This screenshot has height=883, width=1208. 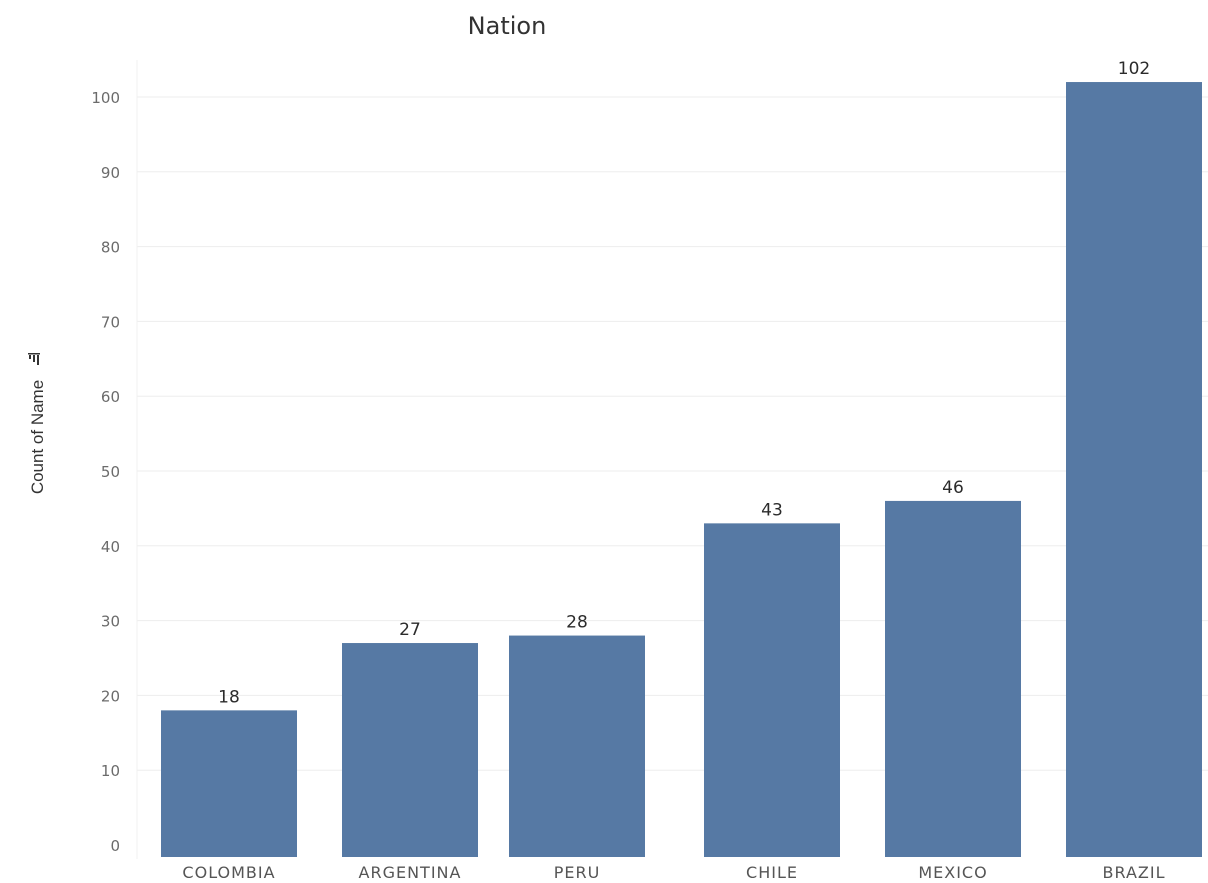 I want to click on data-label-mexico: 46, so click(x=953, y=488).